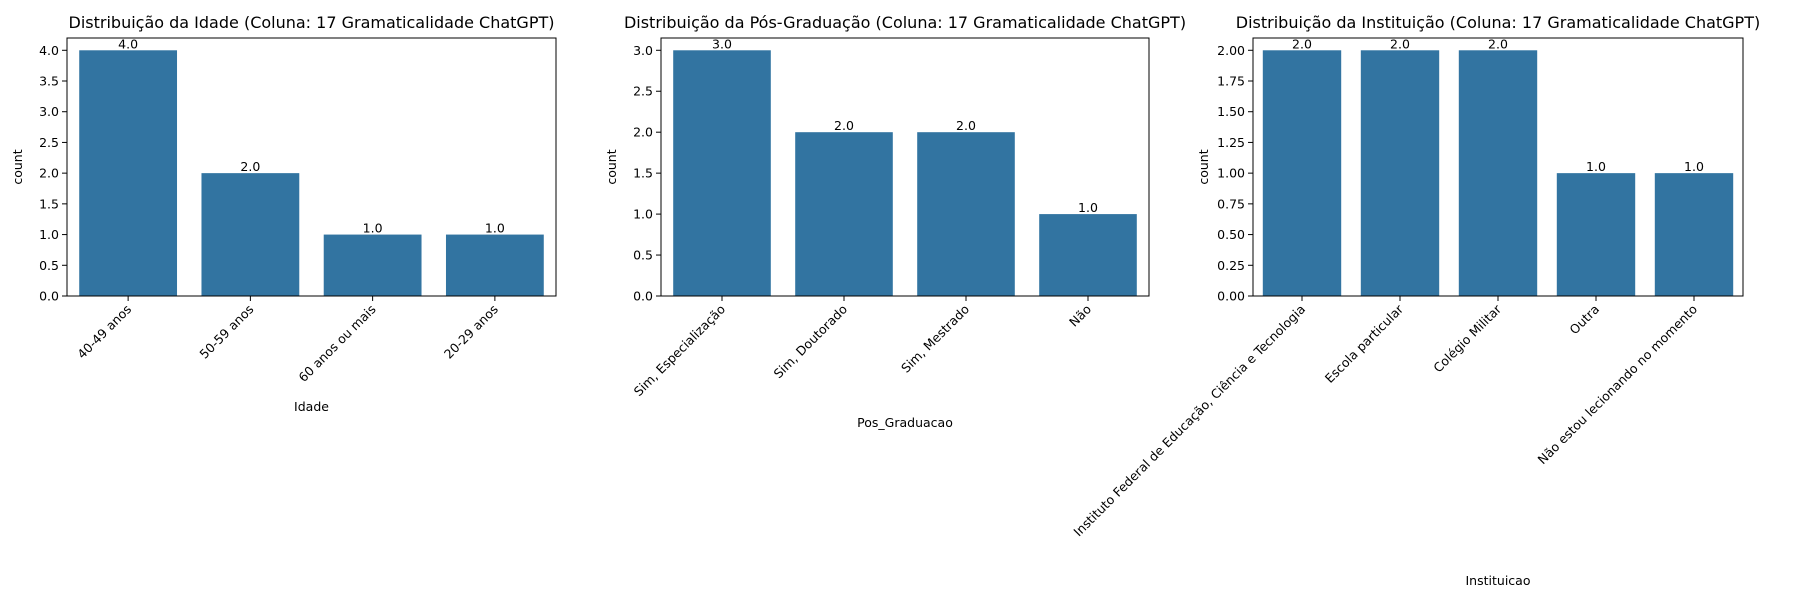 Image resolution: width=1800 pixels, height=604 pixels. I want to click on y-tick-label: 2.00, so click(1231, 50).